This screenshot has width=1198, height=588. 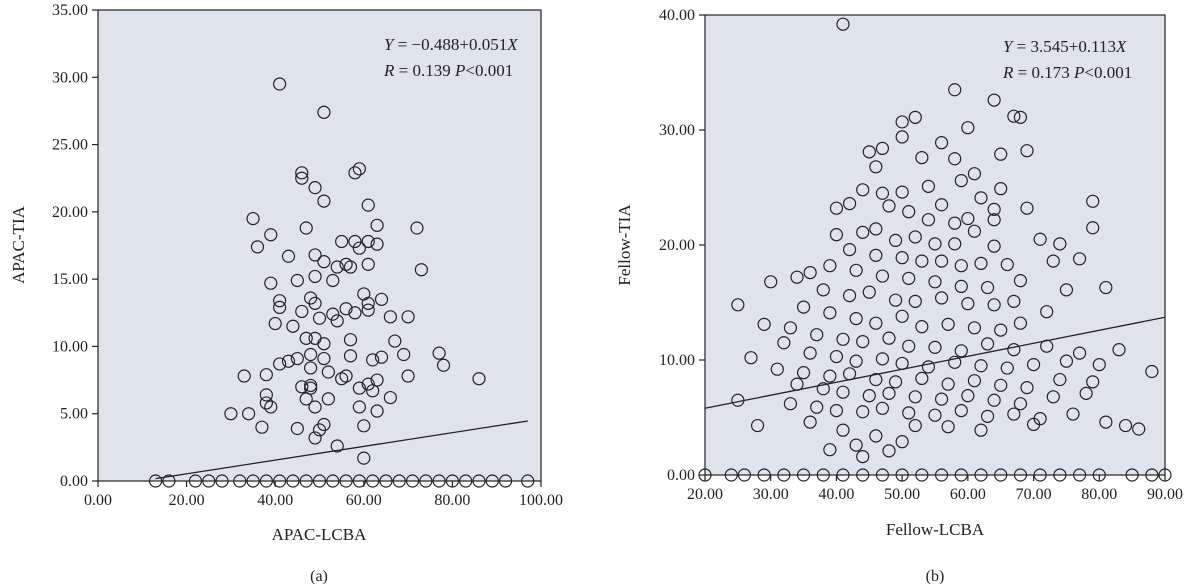 I want to click on y-tick-label-a: 25.00, so click(x=70, y=145).